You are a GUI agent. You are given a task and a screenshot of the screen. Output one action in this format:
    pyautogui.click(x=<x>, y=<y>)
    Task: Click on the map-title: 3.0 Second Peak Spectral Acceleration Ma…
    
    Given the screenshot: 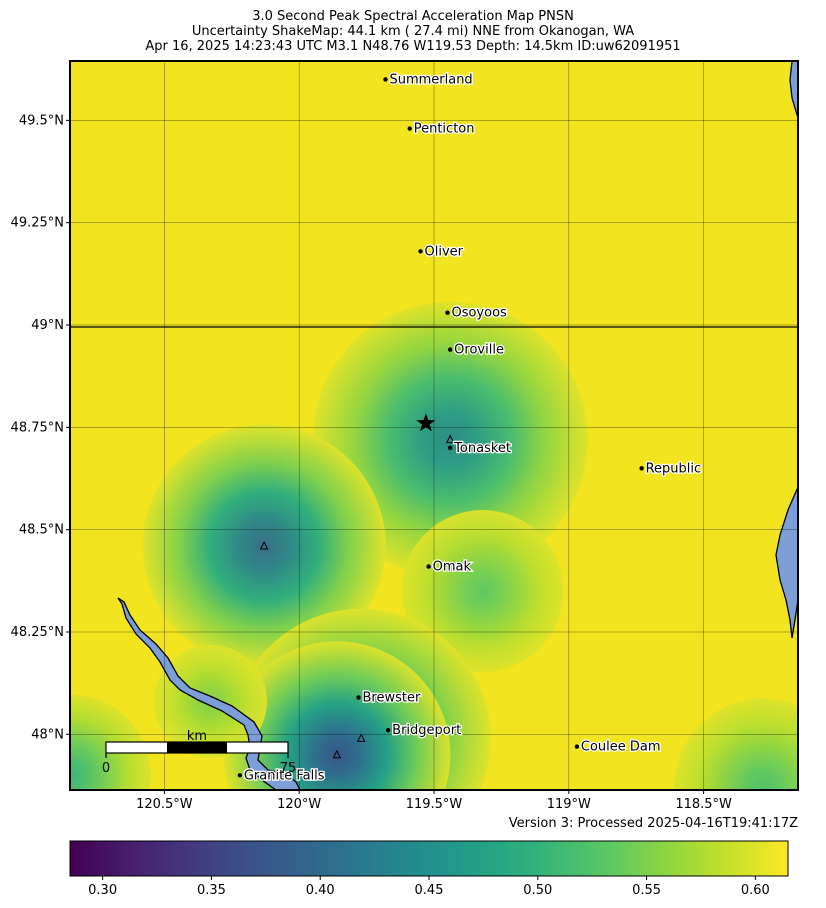 What is the action you would take?
    pyautogui.click(x=413, y=16)
    